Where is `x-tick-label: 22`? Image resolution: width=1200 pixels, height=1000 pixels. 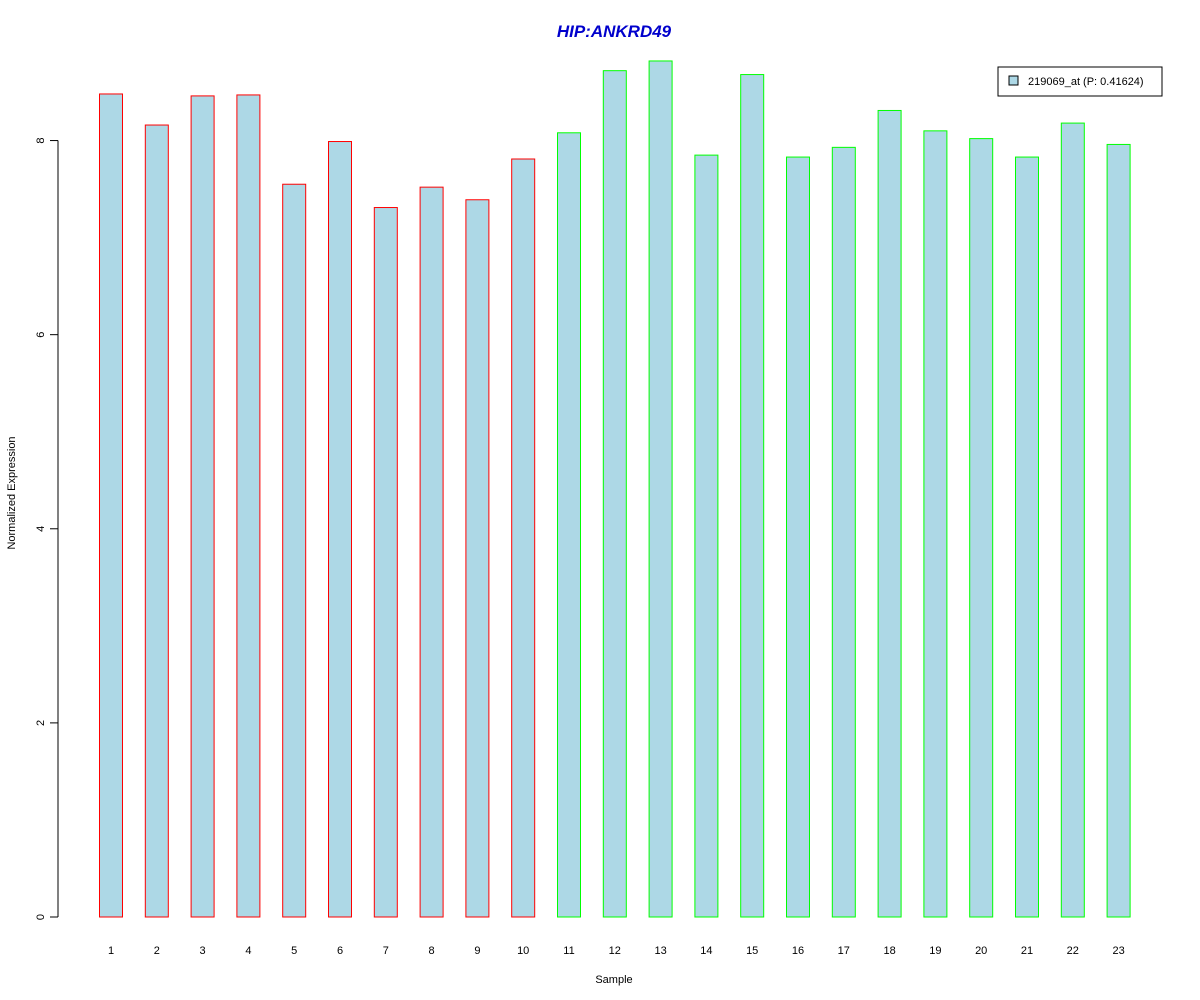
x-tick-label: 22 is located at coordinates (1073, 951).